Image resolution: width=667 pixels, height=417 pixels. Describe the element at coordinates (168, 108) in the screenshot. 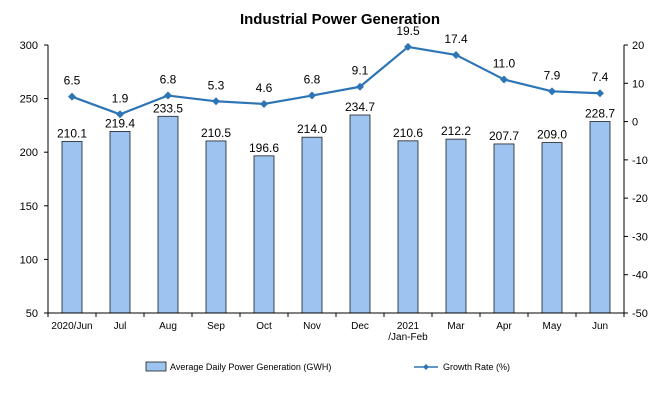

I see `bar-value-label: 233.5` at that location.